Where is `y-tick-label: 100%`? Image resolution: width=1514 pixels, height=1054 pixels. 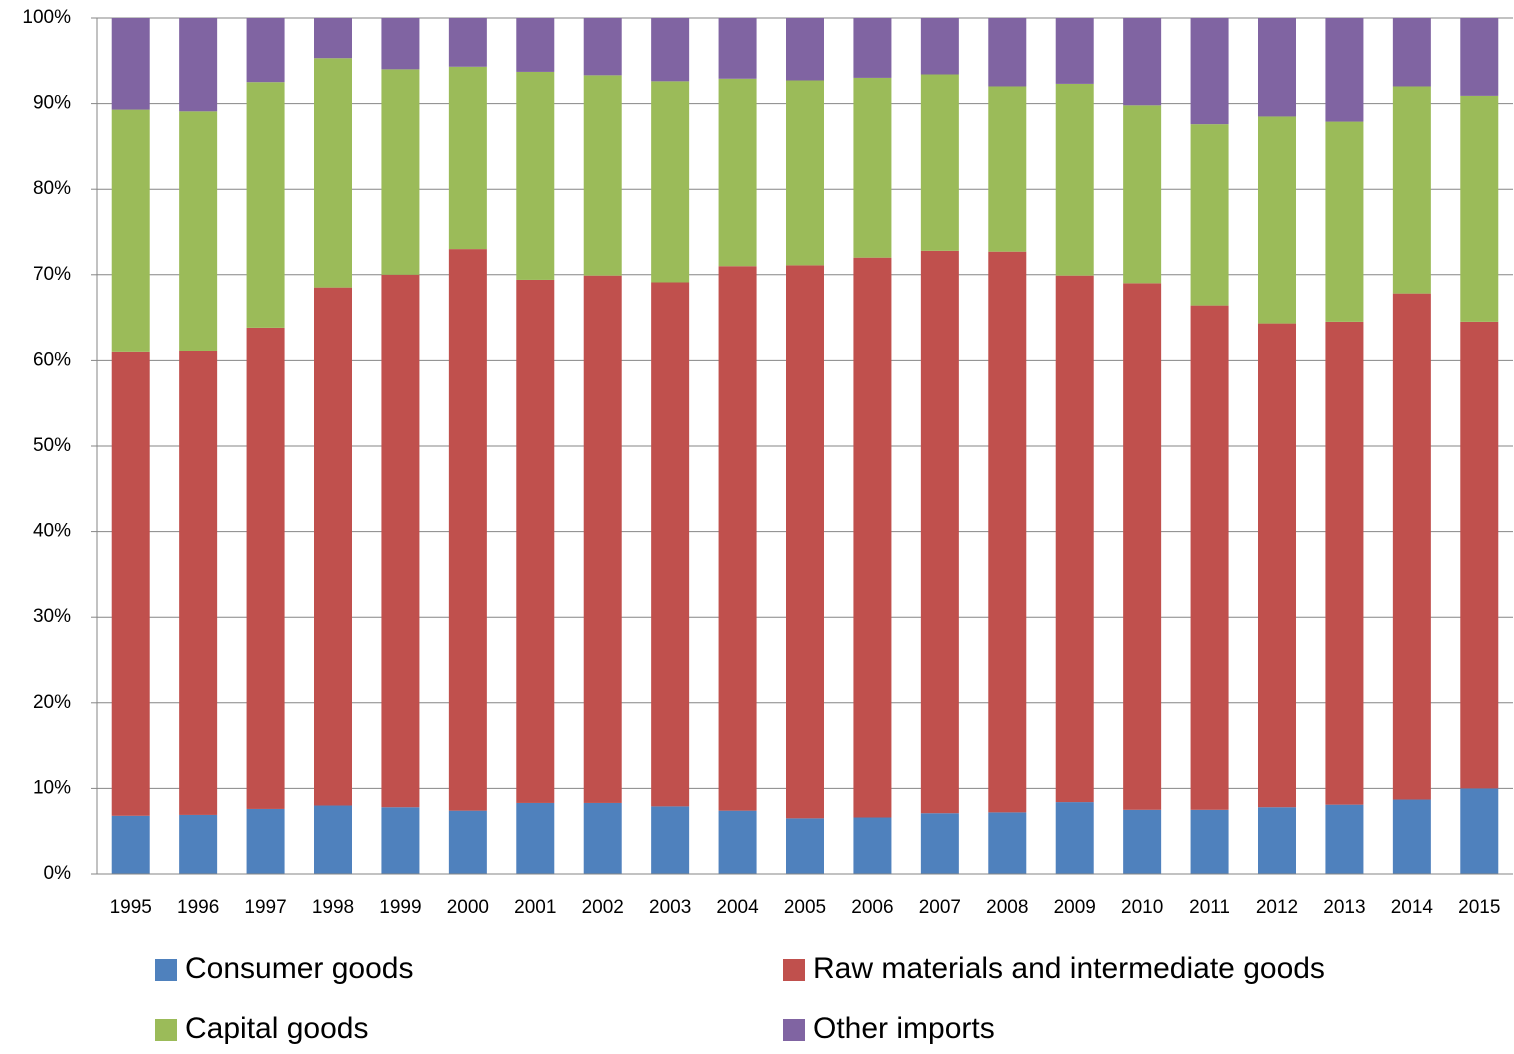 y-tick-label: 100% is located at coordinates (46, 17).